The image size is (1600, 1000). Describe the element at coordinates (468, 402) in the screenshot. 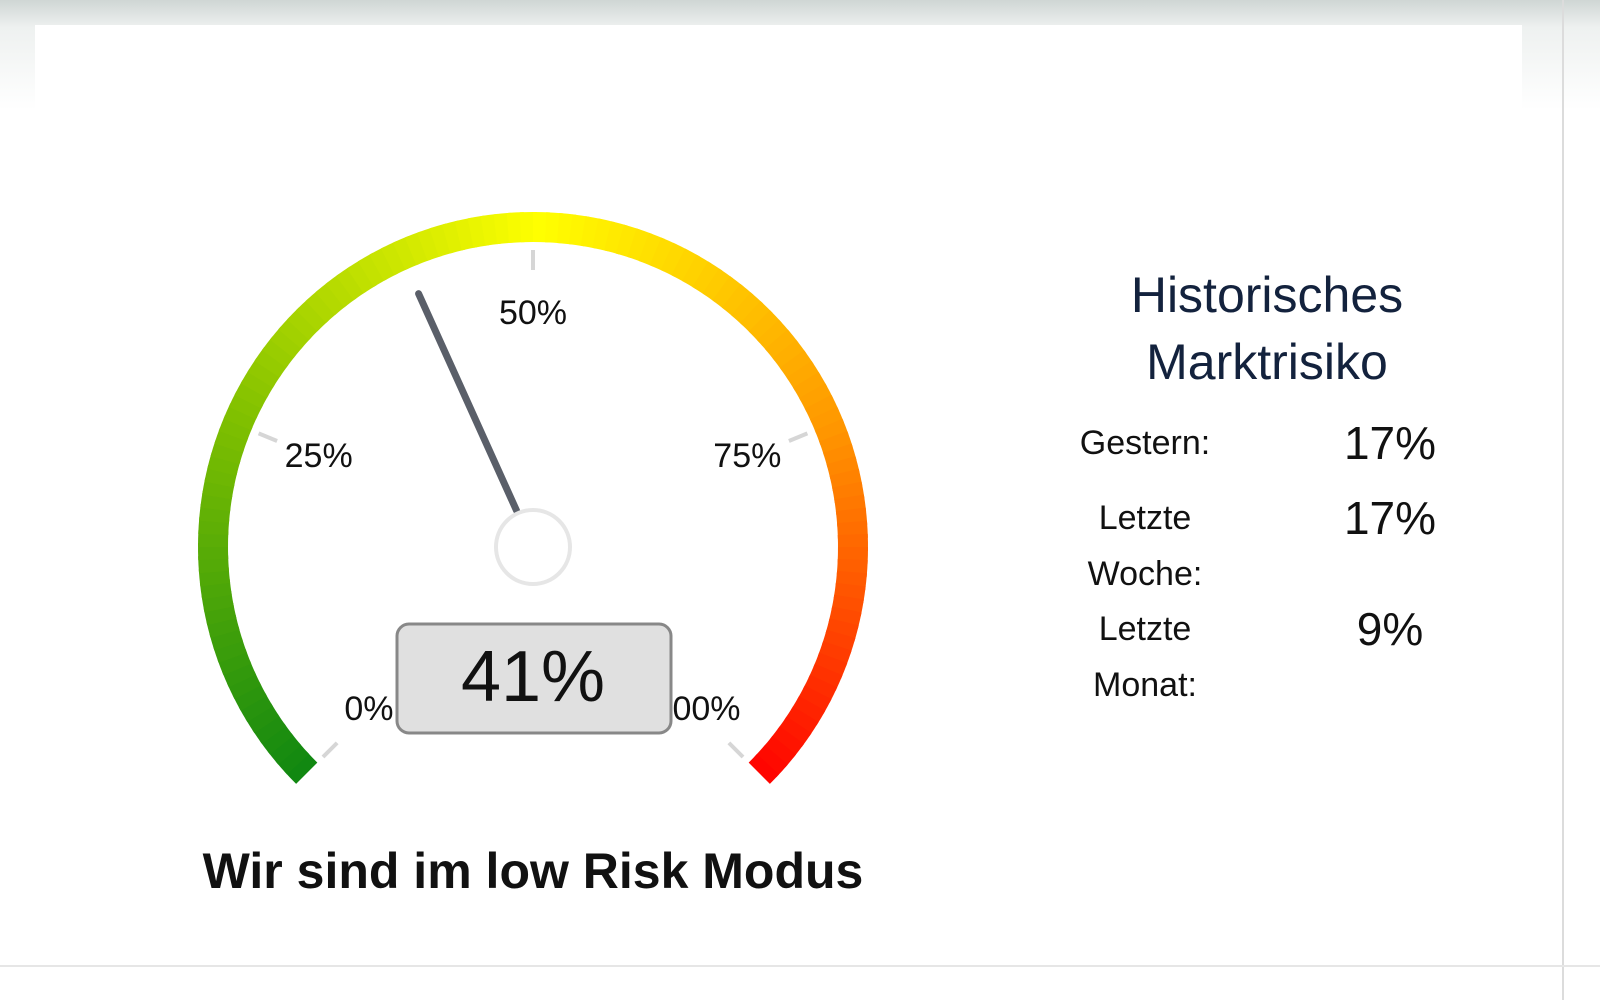

I see `needle` at that location.